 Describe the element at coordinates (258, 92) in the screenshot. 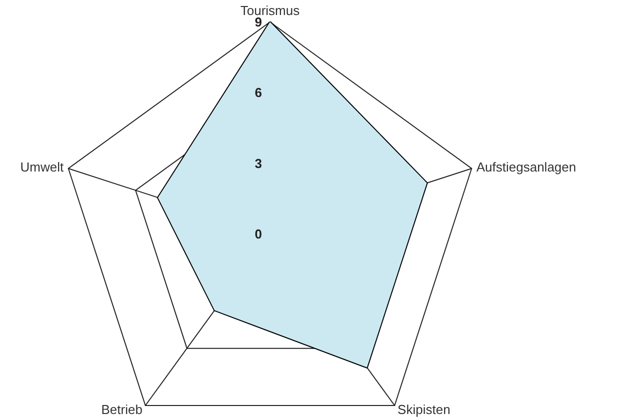

I see `y-tick-label: 6` at that location.